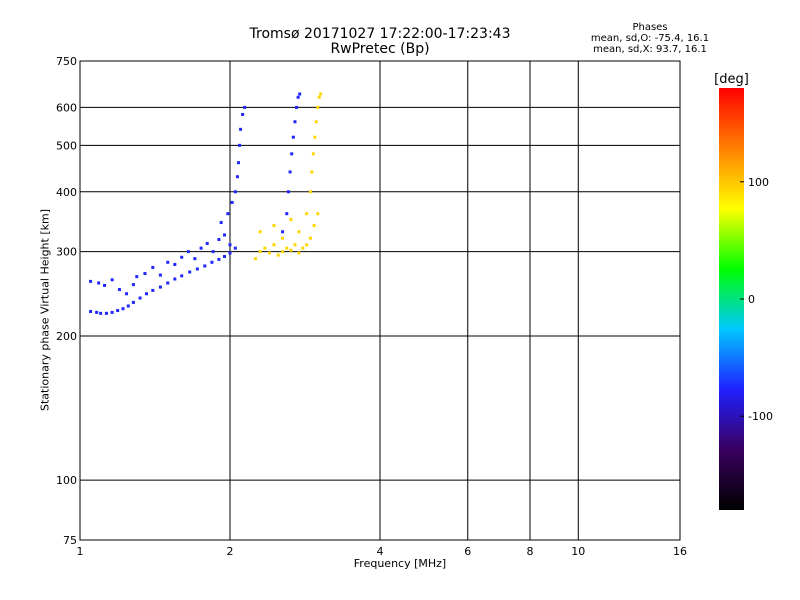 This screenshot has width=800, height=600. What do you see at coordinates (380, 551) in the screenshot?
I see `x-tick-label: 4` at bounding box center [380, 551].